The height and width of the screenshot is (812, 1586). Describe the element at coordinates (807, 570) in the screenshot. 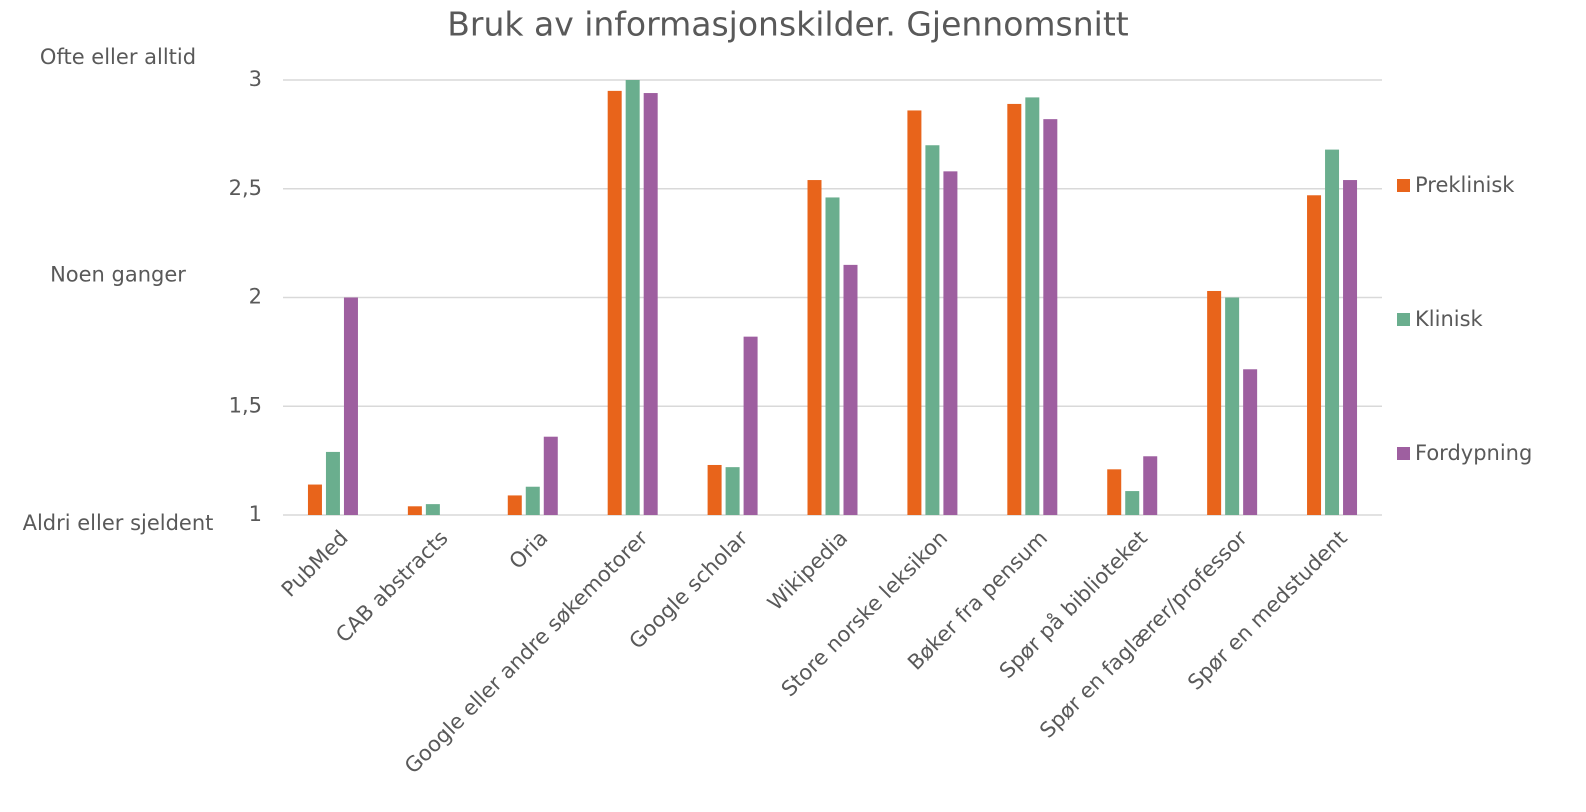

I see `x-tick-label: Wikipedia` at that location.